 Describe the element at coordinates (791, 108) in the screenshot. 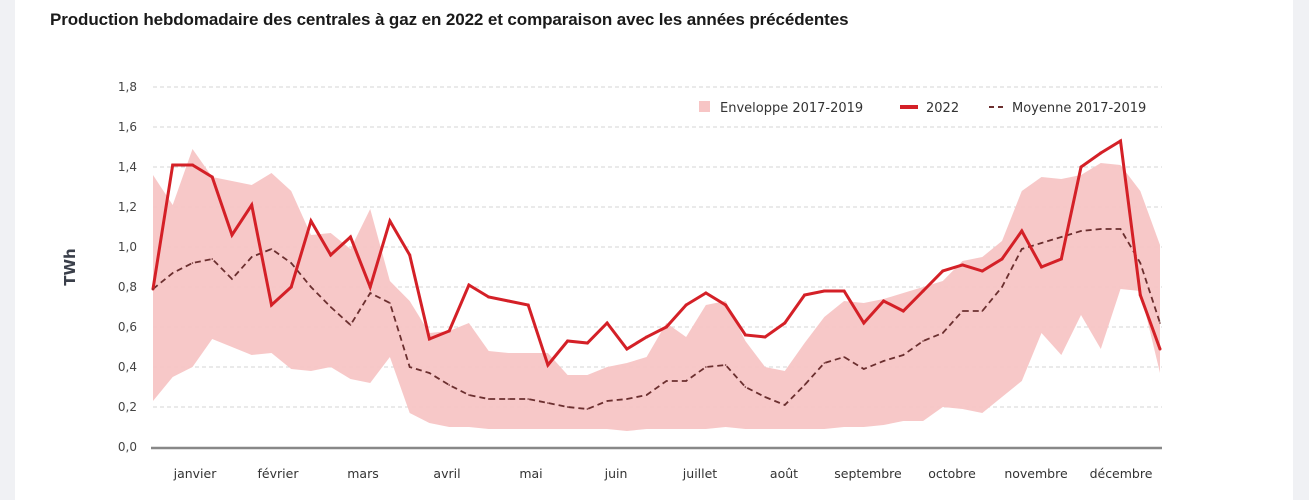

I see `legend-envelope-label: Enveloppe 2017-2019` at that location.